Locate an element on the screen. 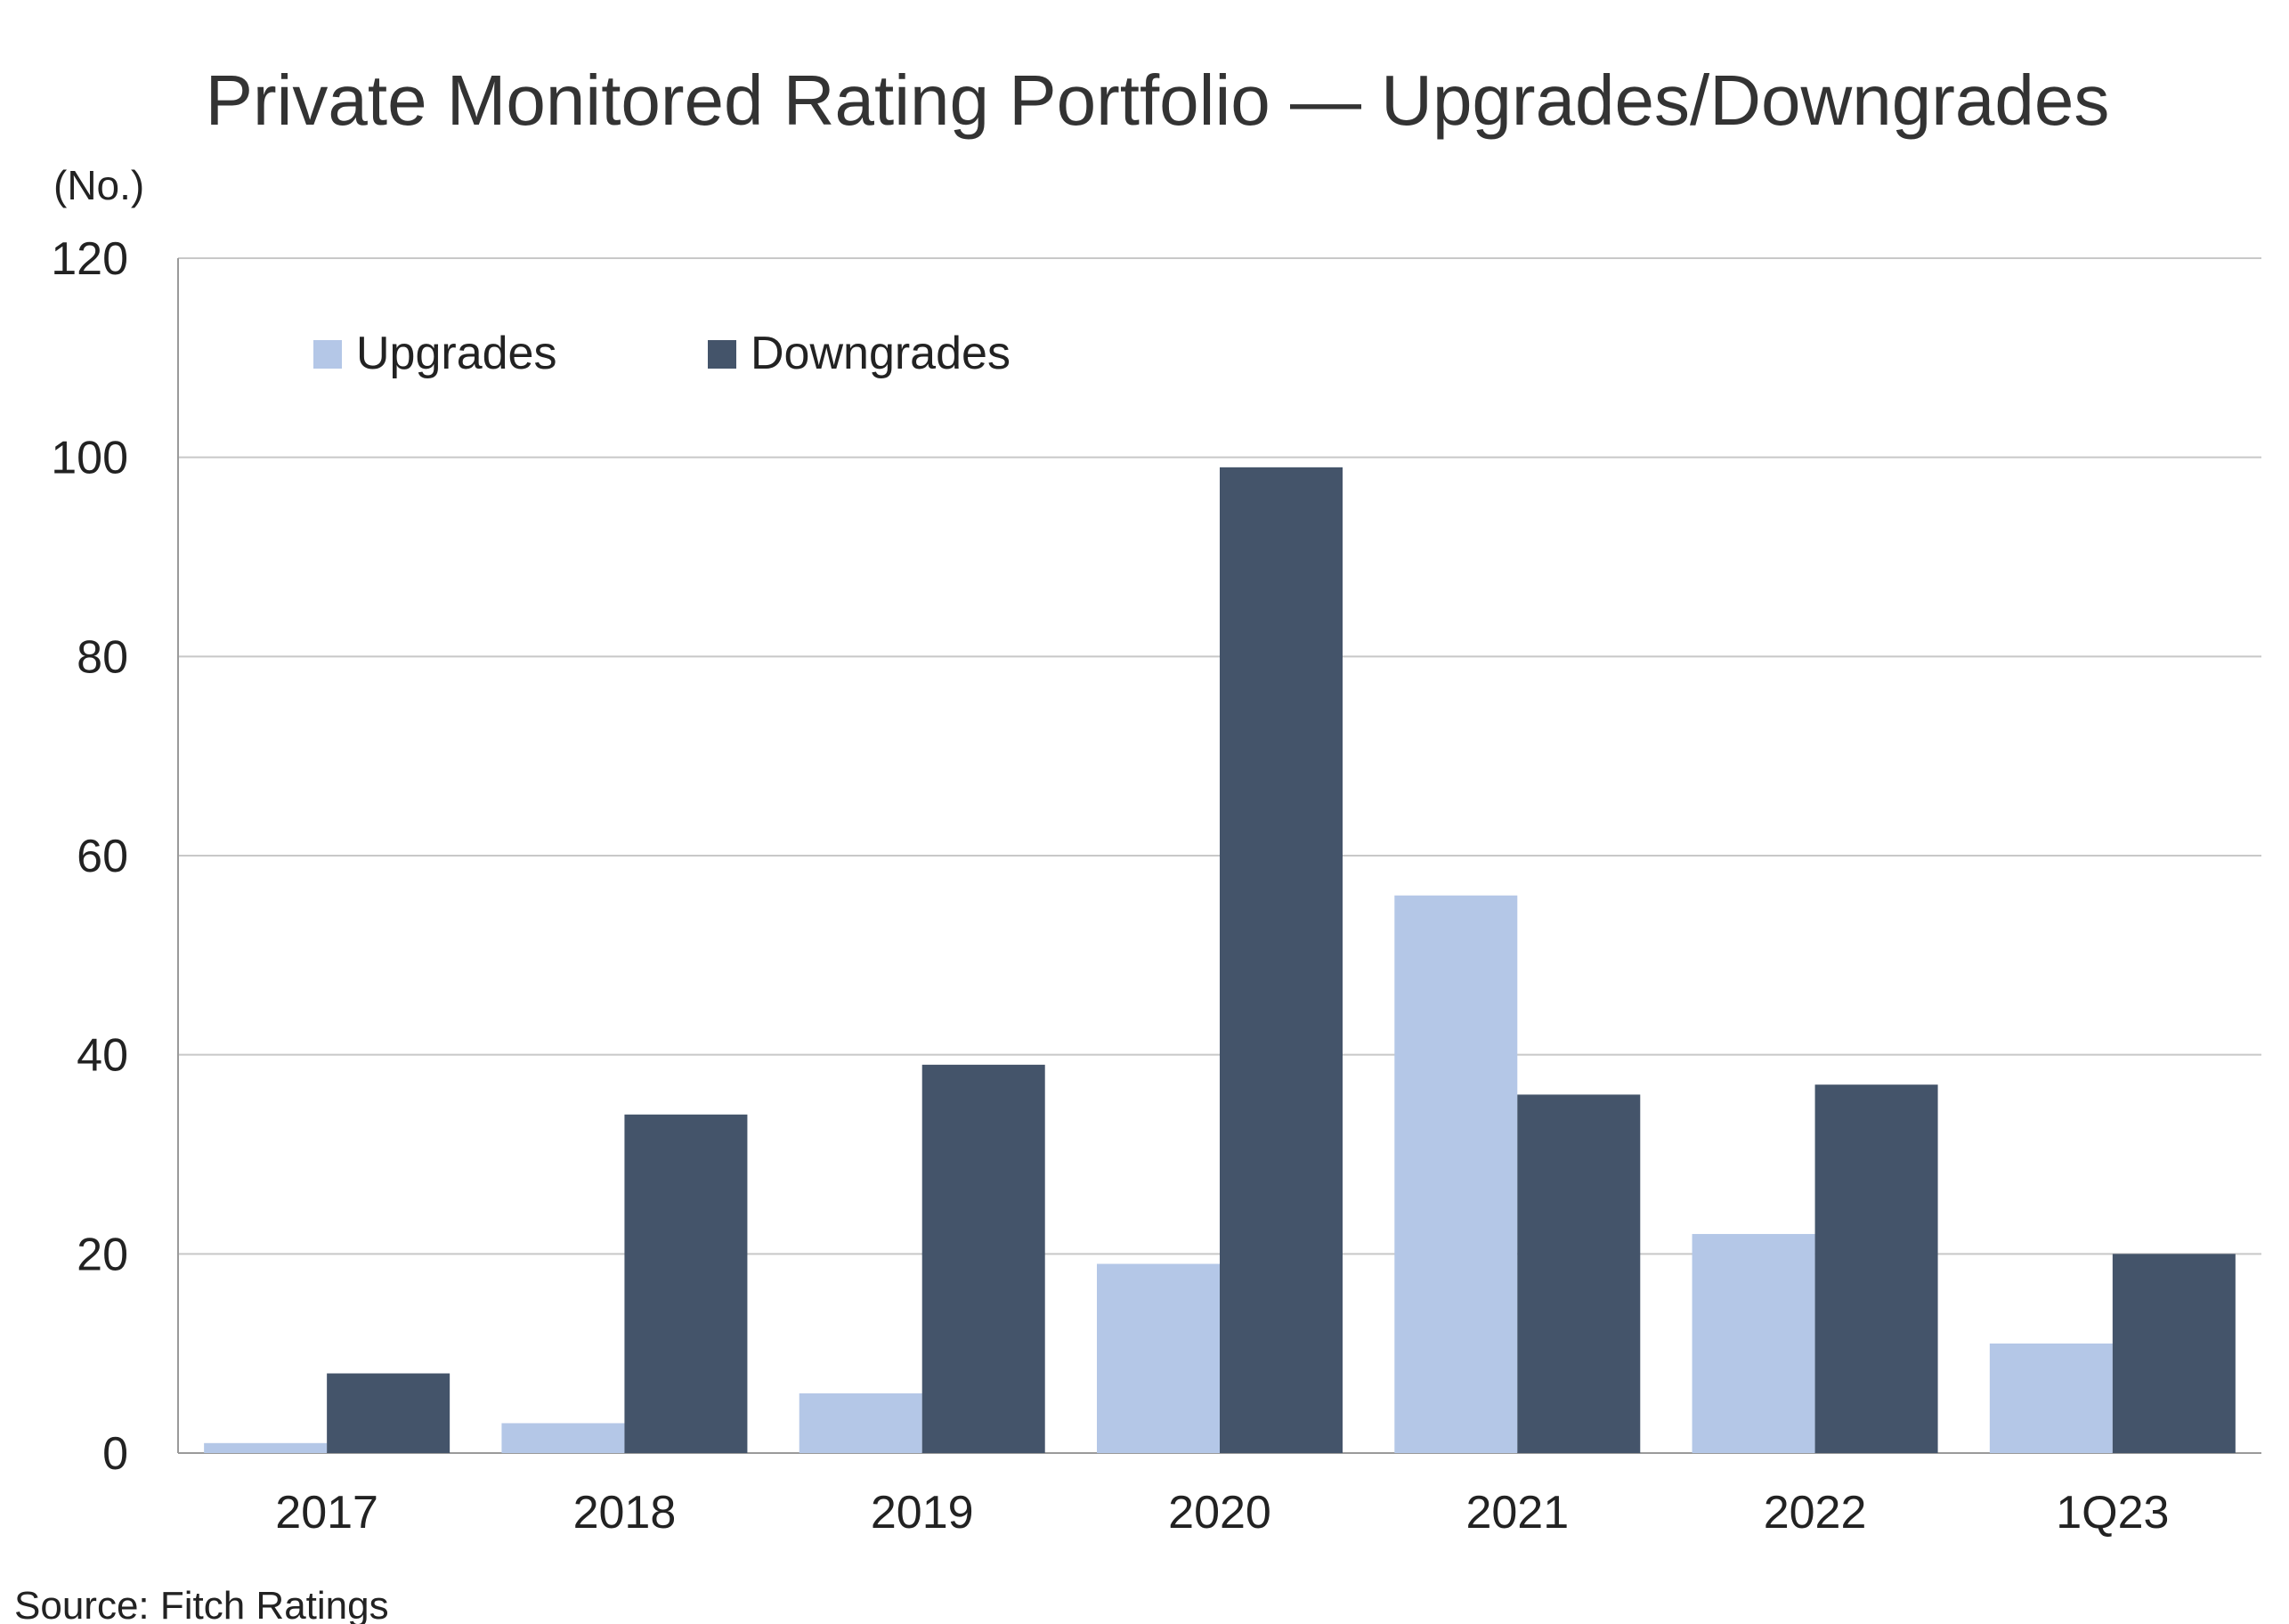  y-axis-ticks: 0 20 40 60 80 100 120 is located at coordinates (89, 856).